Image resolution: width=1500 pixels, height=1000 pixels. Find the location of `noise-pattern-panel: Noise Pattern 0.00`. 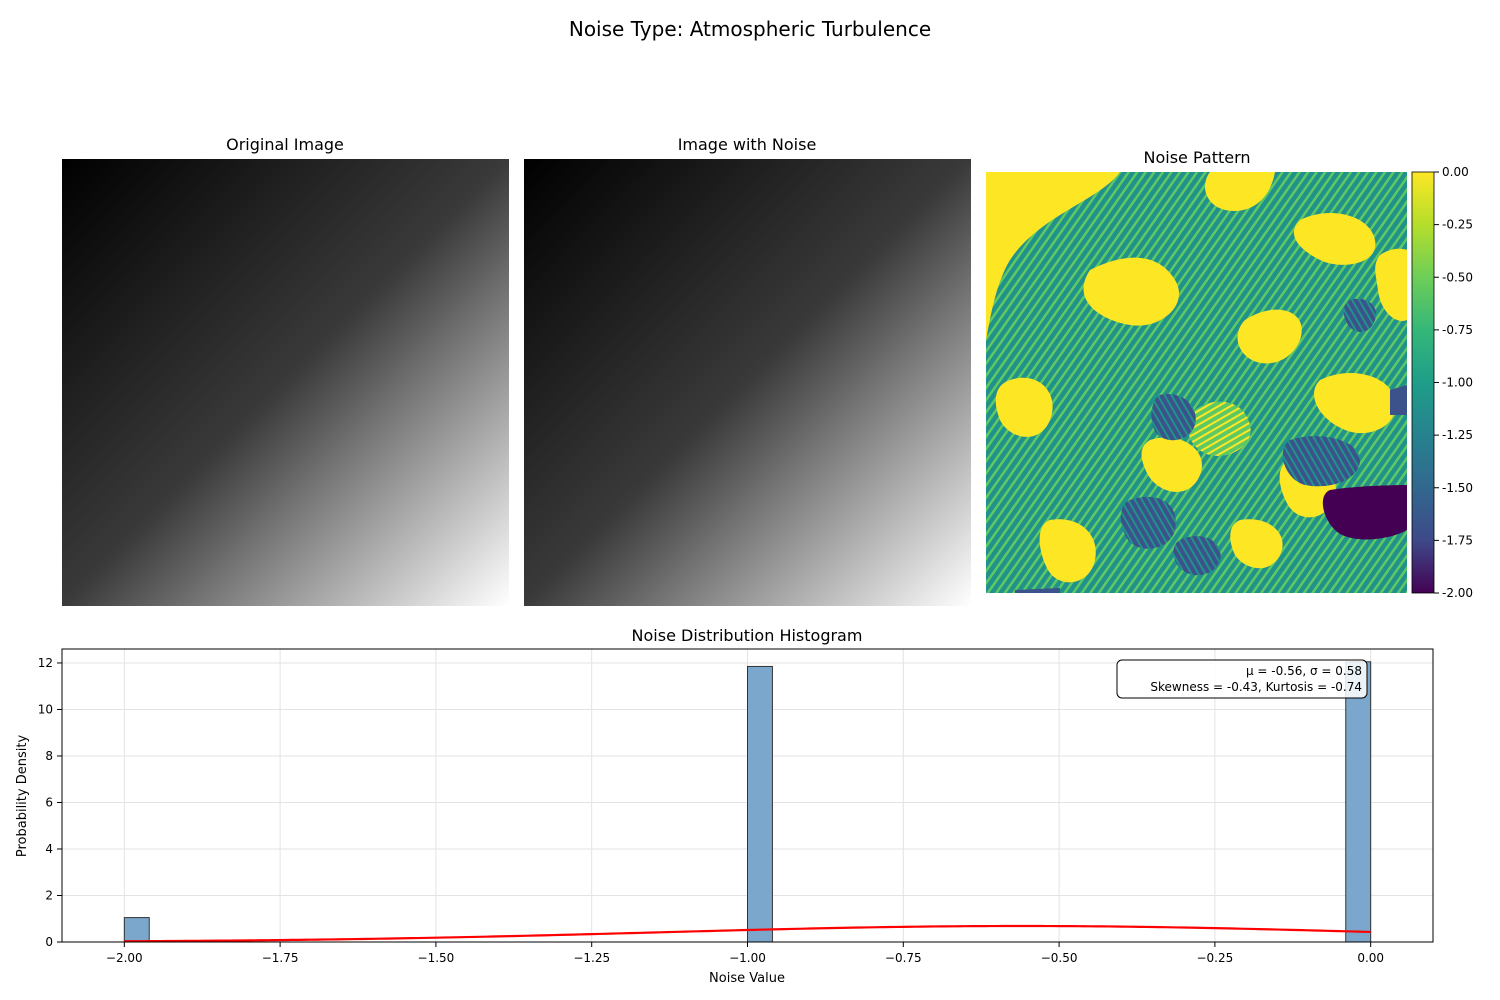

noise-pattern-panel: Noise Pattern 0.00 is located at coordinates (1229, 374).